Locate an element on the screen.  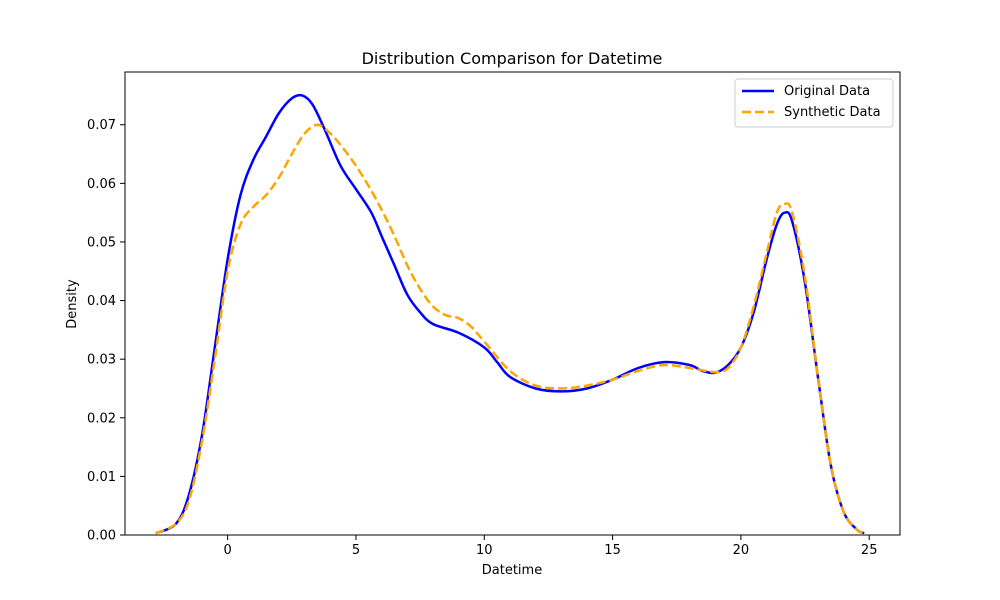
x-tick-label: 15 is located at coordinates (612, 550).